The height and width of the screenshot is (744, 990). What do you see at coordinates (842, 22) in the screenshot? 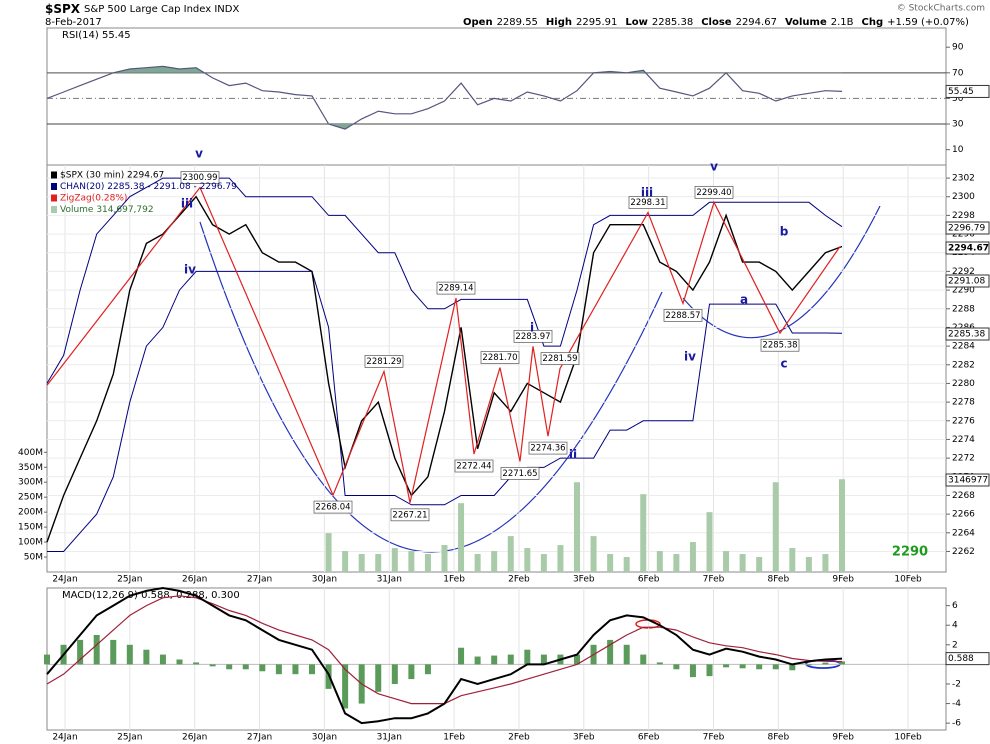
I see `ohlc-value: 2.1B` at bounding box center [842, 22].